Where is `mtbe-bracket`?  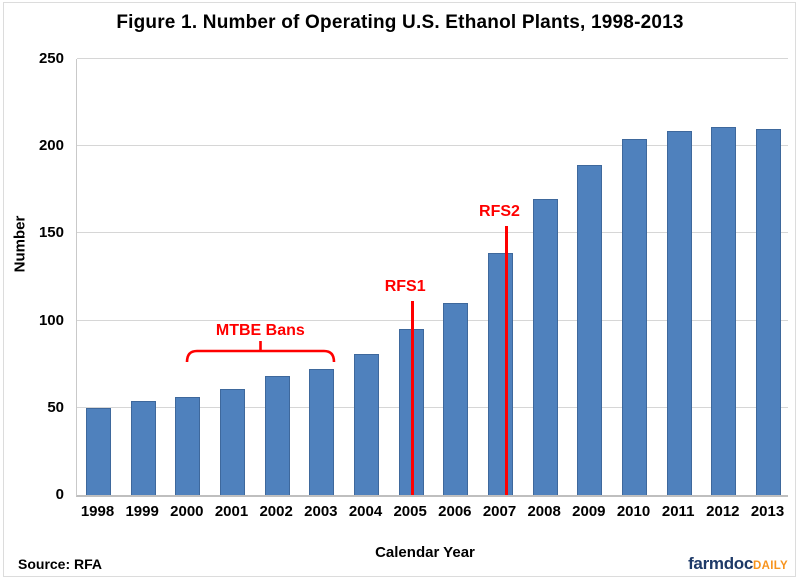
mtbe-bracket is located at coordinates (260, 352).